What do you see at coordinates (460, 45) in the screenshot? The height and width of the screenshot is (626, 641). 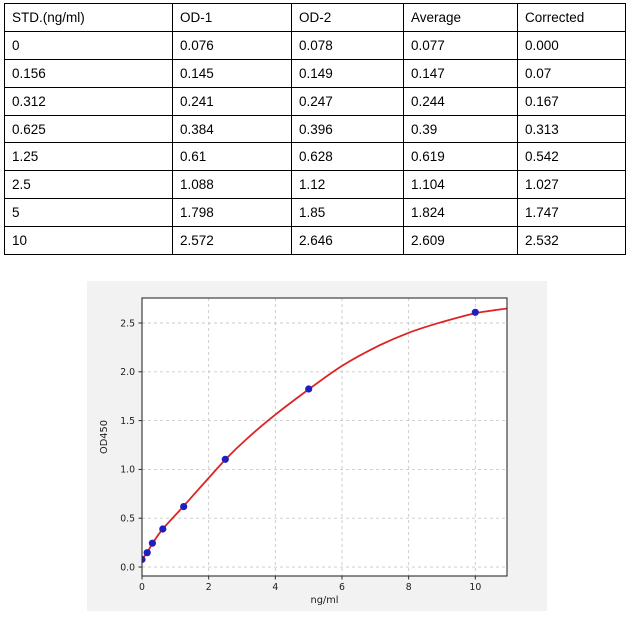 I see `table-cell: 0.077` at bounding box center [460, 45].